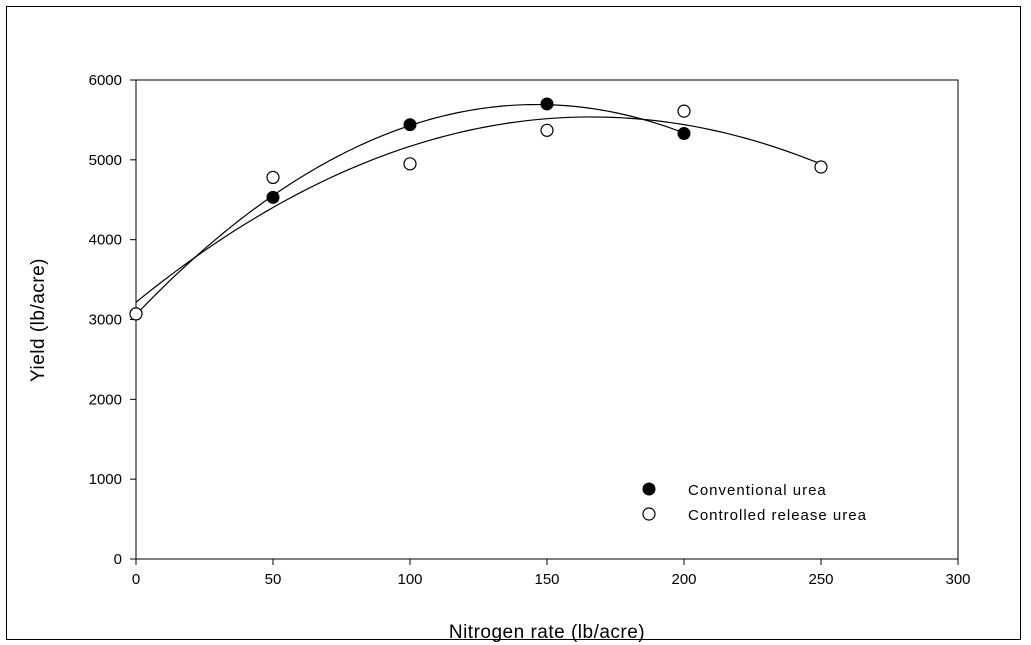 This screenshot has height=645, width=1031. What do you see at coordinates (547, 632) in the screenshot?
I see `x-axis-title: Nitrogen rate (lb/acre)` at bounding box center [547, 632].